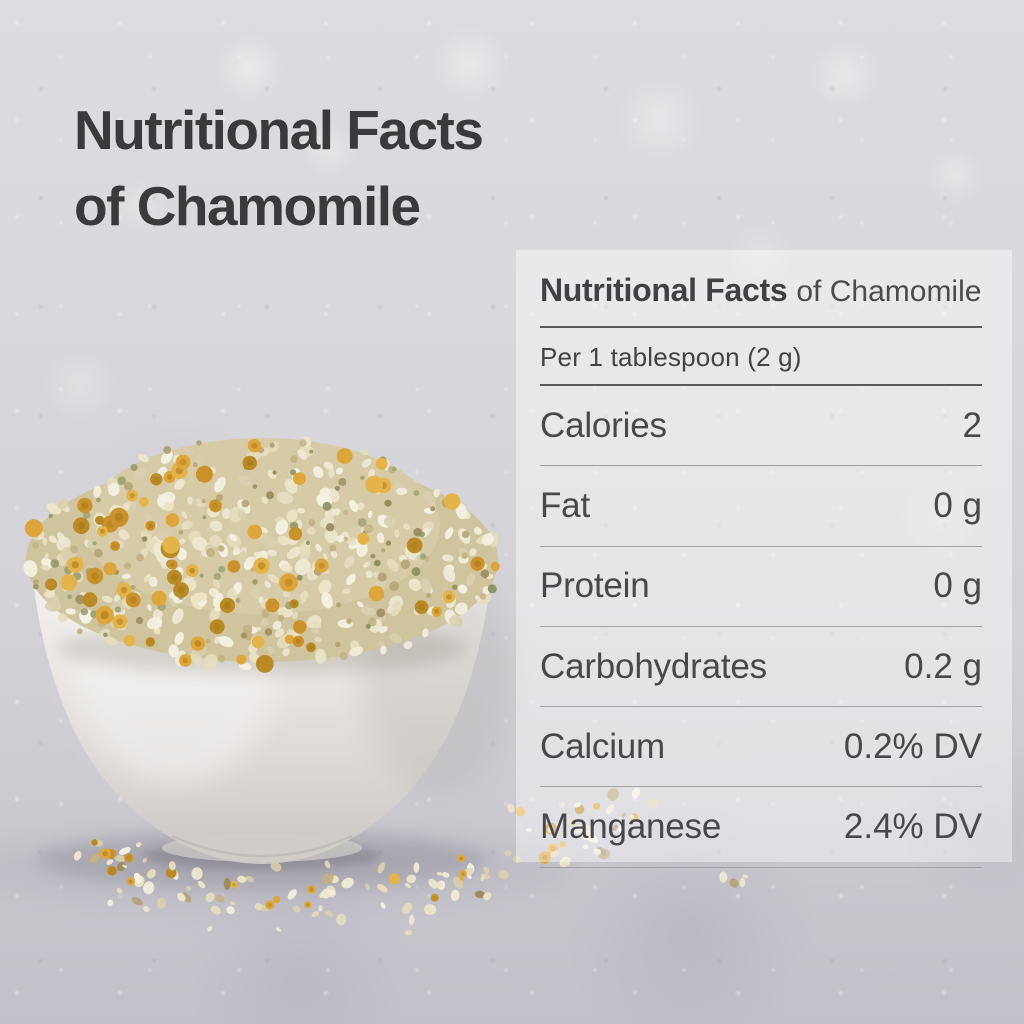 The width and height of the screenshot is (1024, 1024). What do you see at coordinates (761, 426) in the screenshot?
I see `table-row: Calories 2` at bounding box center [761, 426].